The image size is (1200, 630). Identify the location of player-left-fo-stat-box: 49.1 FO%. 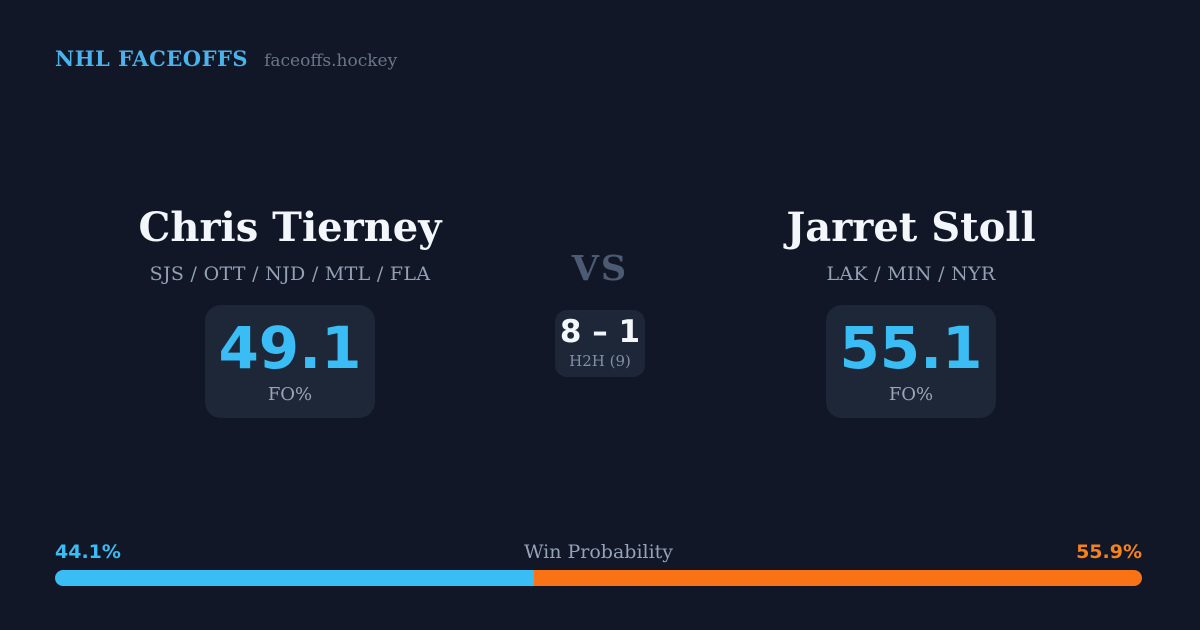
(290, 361).